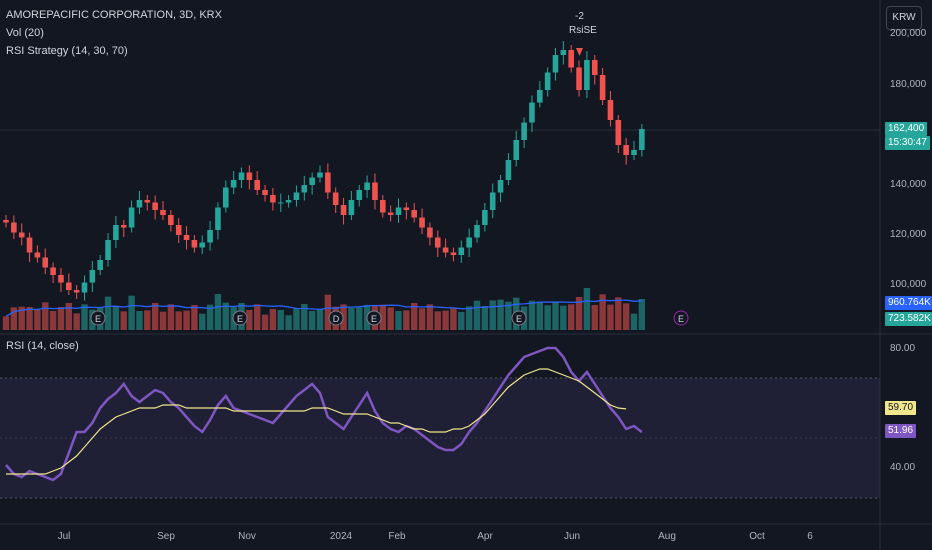 The width and height of the screenshot is (932, 550). I want to click on event-marker-label: D, so click(336, 319).